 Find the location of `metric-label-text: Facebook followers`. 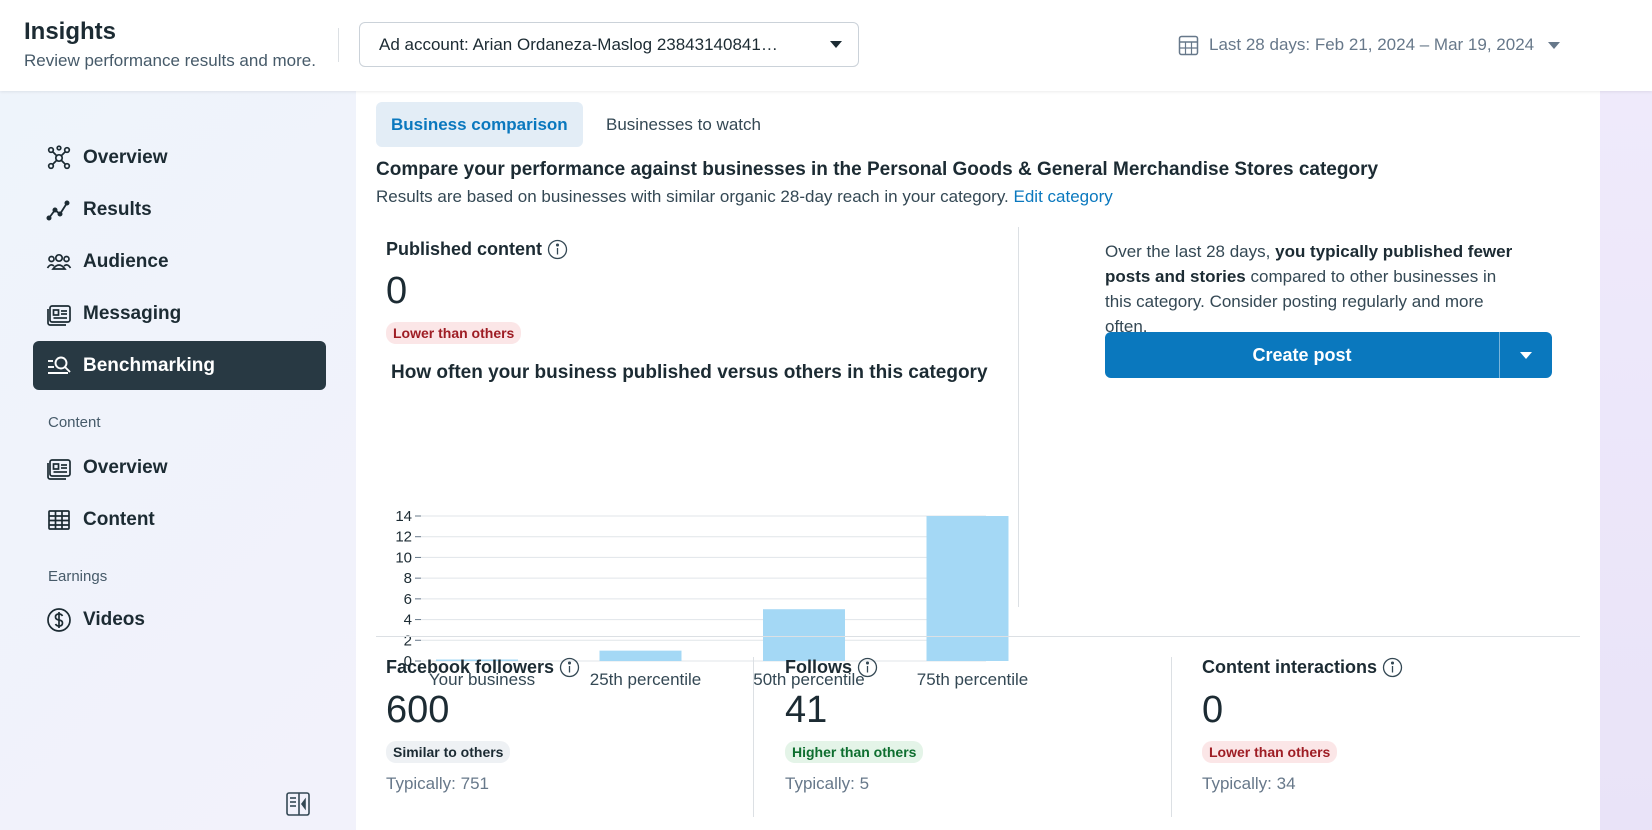

metric-label-text: Facebook followers is located at coordinates (470, 667).